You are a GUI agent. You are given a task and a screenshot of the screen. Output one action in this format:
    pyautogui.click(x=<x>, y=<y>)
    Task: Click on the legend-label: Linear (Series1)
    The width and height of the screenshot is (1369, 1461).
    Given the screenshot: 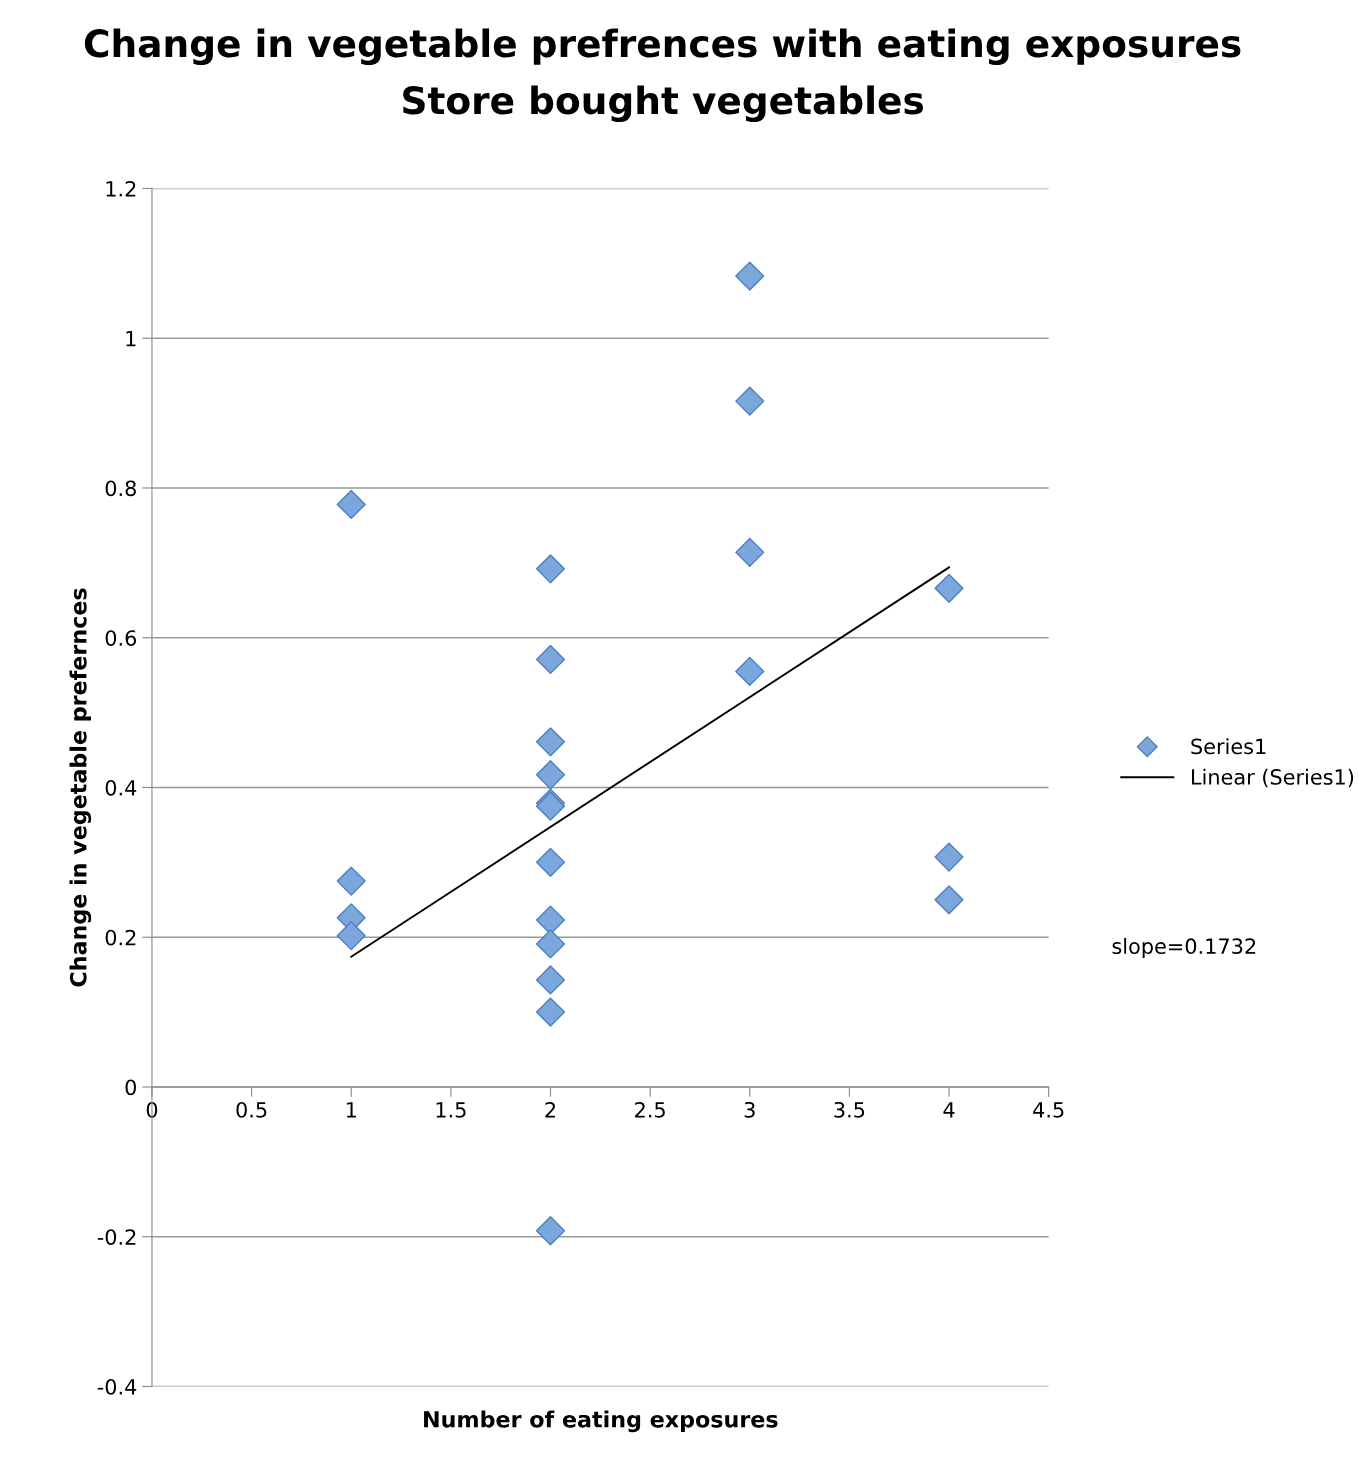 What is the action you would take?
    pyautogui.click(x=1273, y=778)
    